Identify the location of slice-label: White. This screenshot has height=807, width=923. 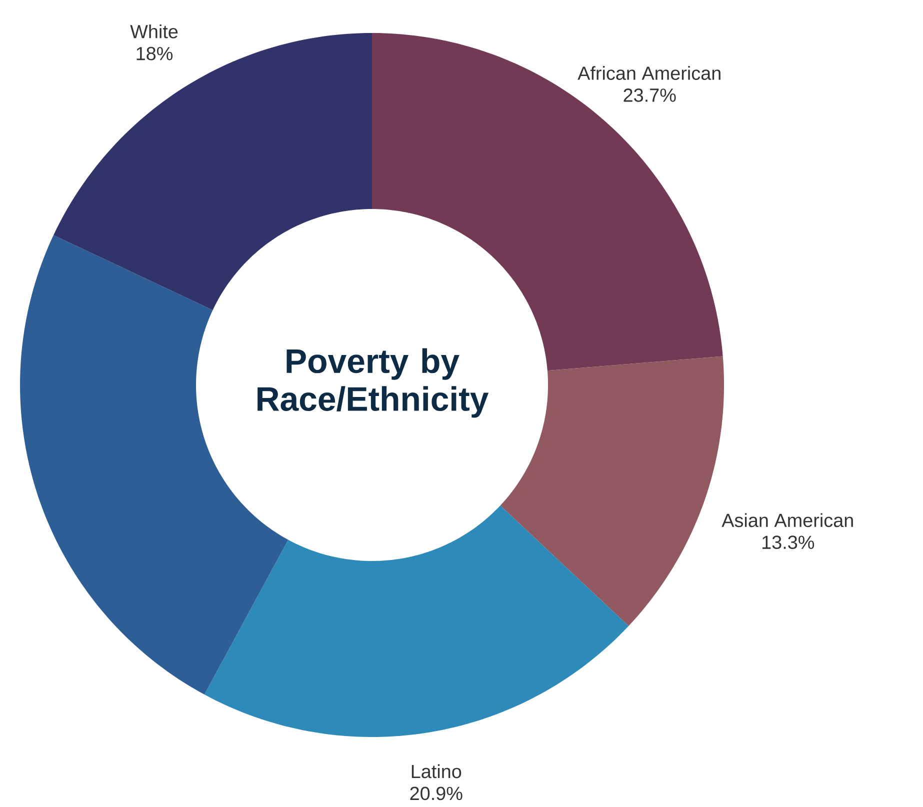
(154, 31).